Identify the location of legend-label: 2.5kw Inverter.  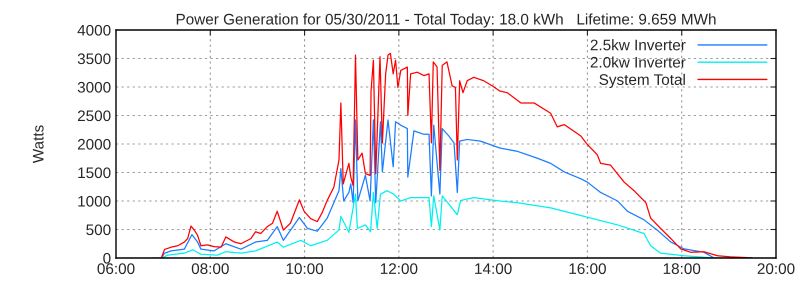
(638, 44).